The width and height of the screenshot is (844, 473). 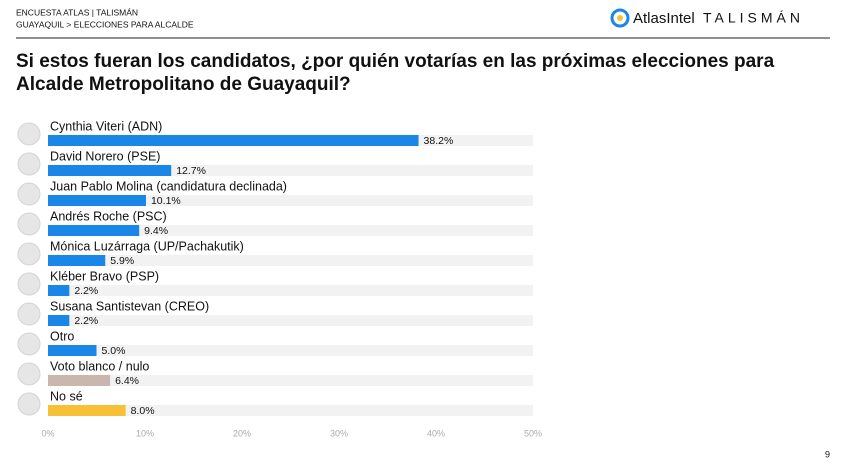 I want to click on header-line: ENCUESTA ATLAS | TALISMÁN, so click(x=77, y=12).